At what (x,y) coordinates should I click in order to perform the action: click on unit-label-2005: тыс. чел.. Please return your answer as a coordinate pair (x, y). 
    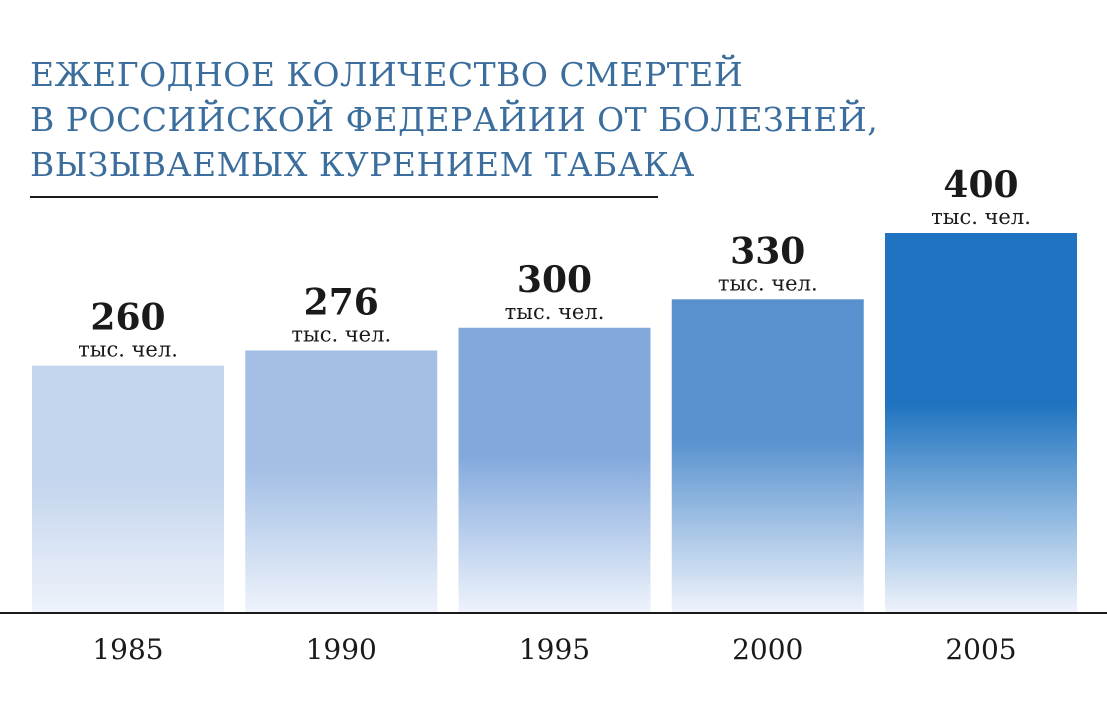
    Looking at the image, I should click on (981, 217).